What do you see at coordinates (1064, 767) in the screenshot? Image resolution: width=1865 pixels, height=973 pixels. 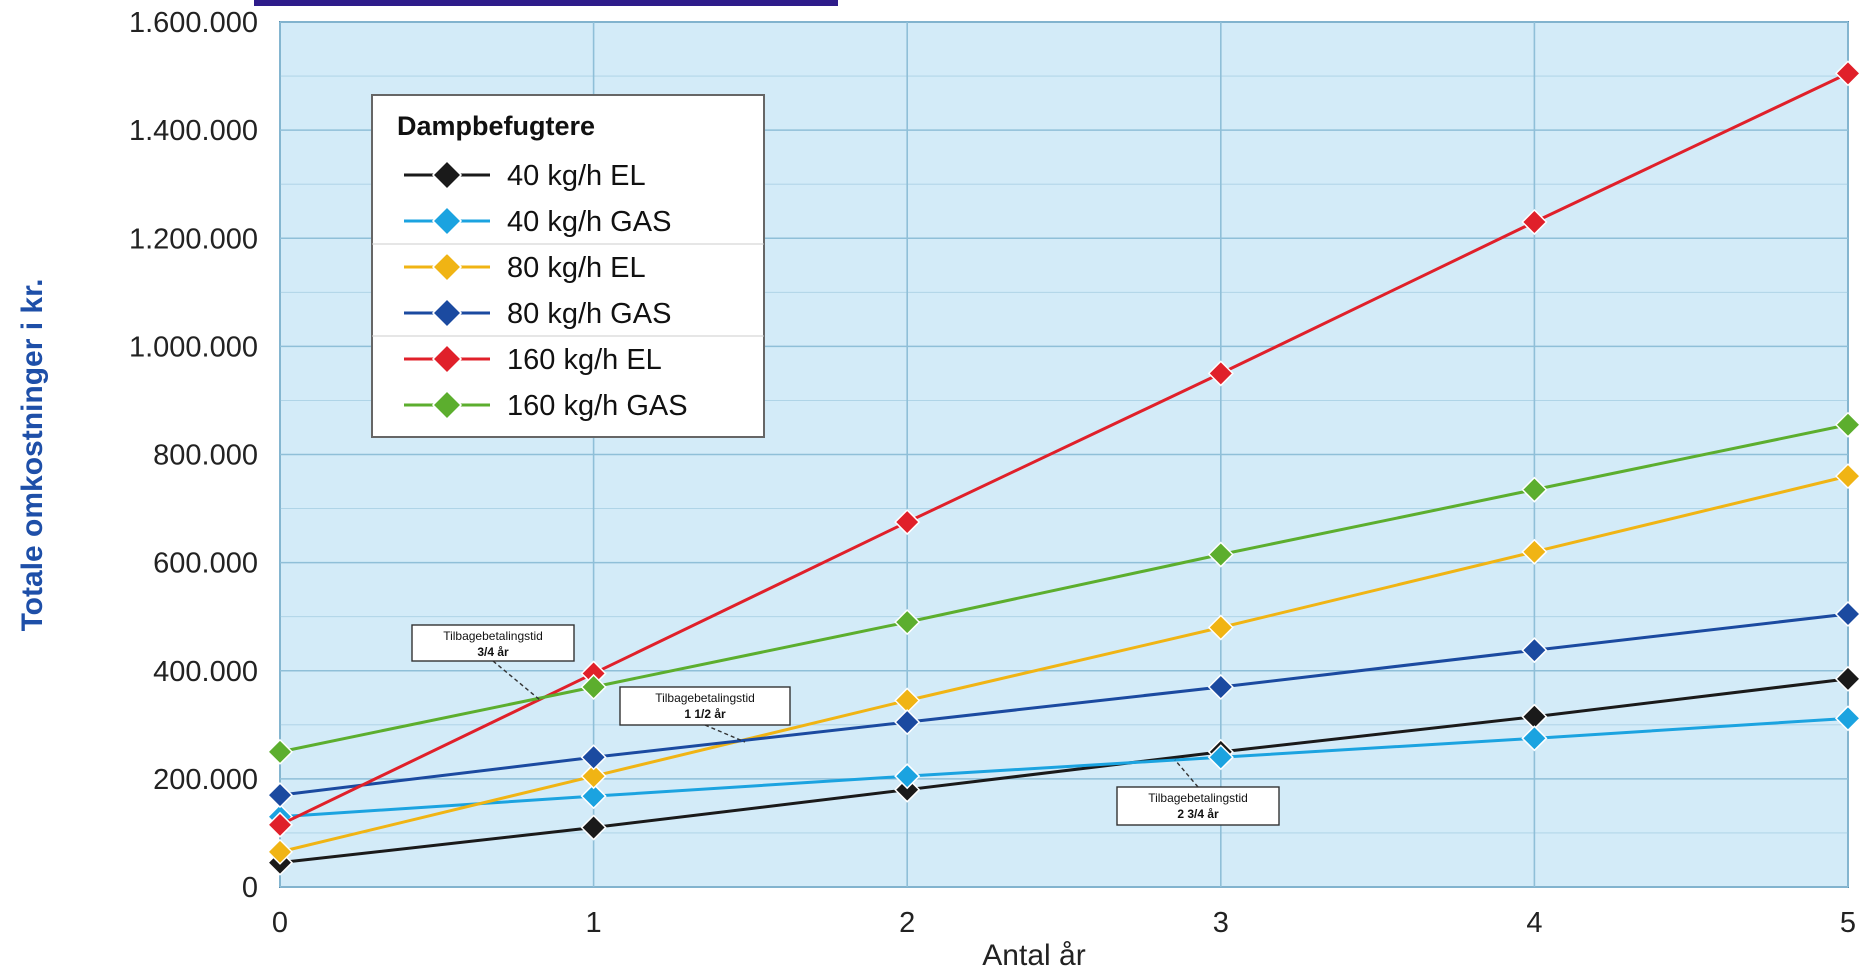 I see `series-line` at bounding box center [1064, 767].